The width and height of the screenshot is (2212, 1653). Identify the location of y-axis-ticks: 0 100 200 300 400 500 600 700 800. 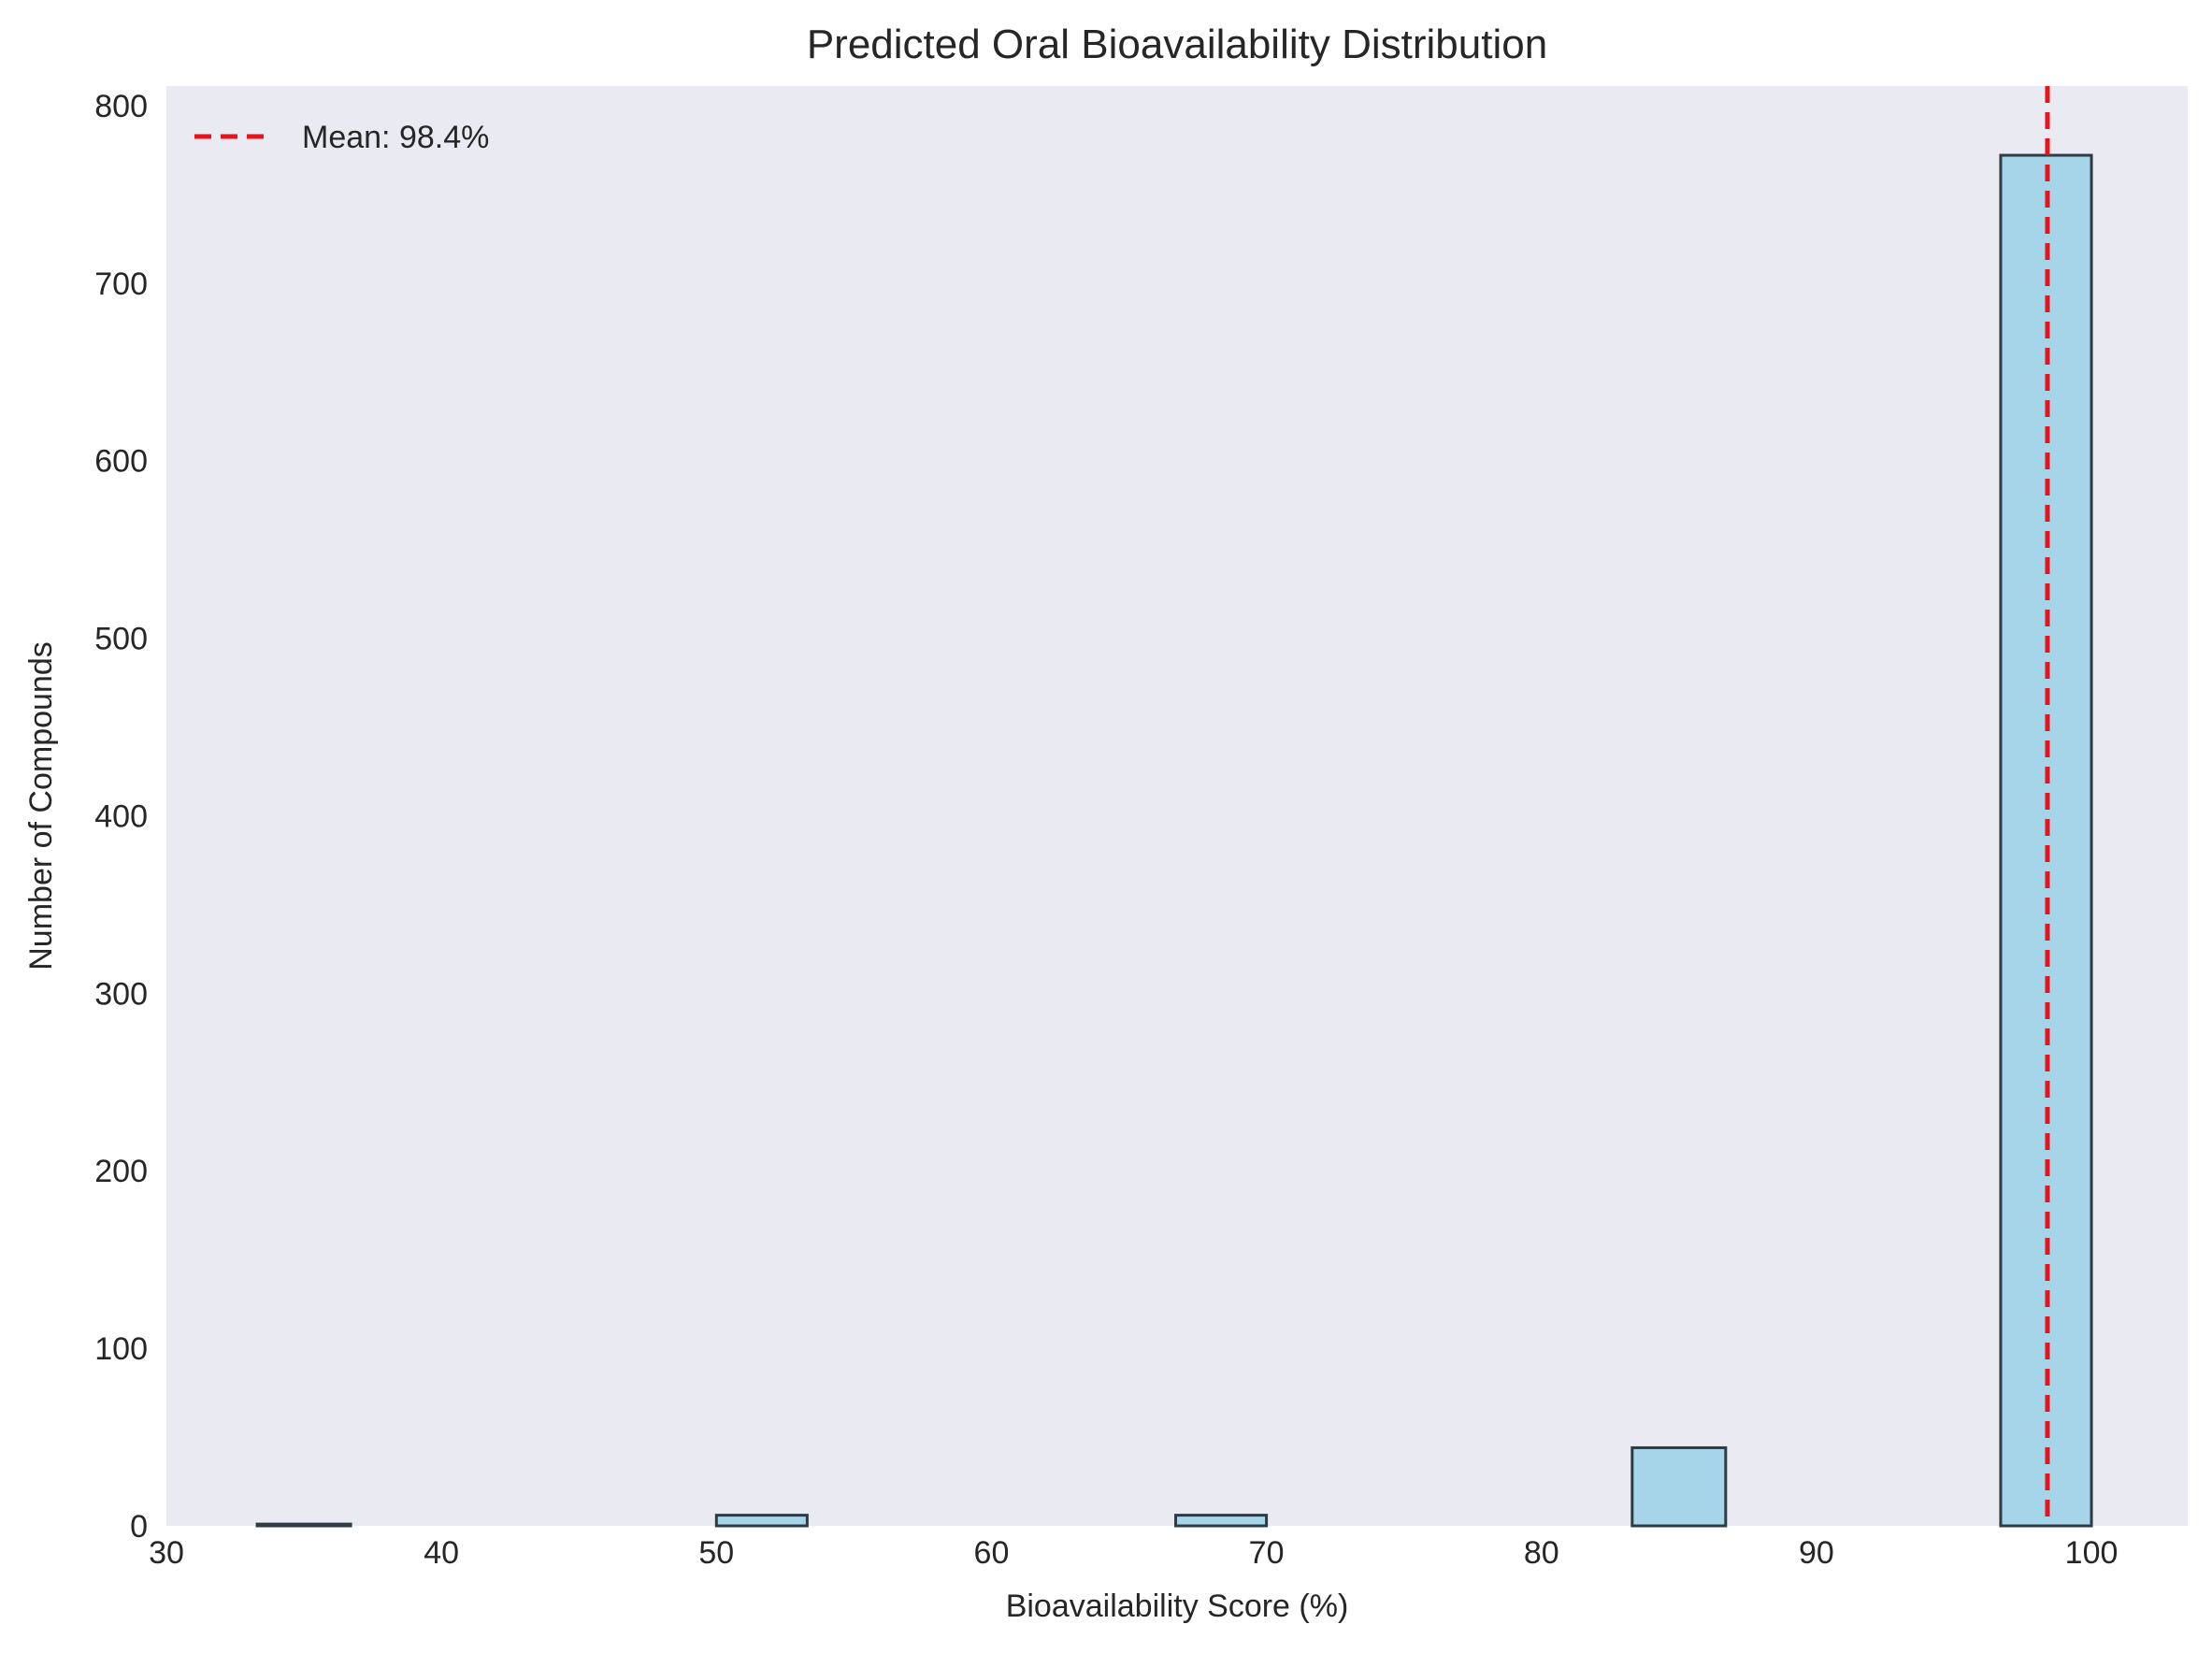
(121, 817).